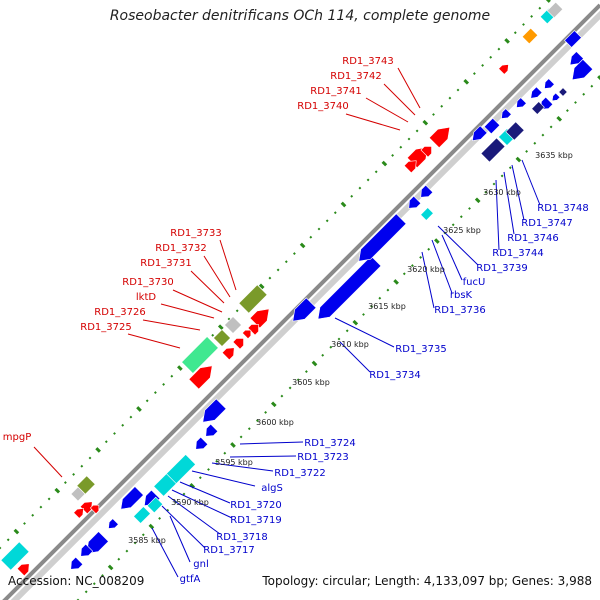 The width and height of the screenshot is (600, 600). Describe the element at coordinates (562, 208) in the screenshot. I see `gene-label: RD1_3748` at that location.